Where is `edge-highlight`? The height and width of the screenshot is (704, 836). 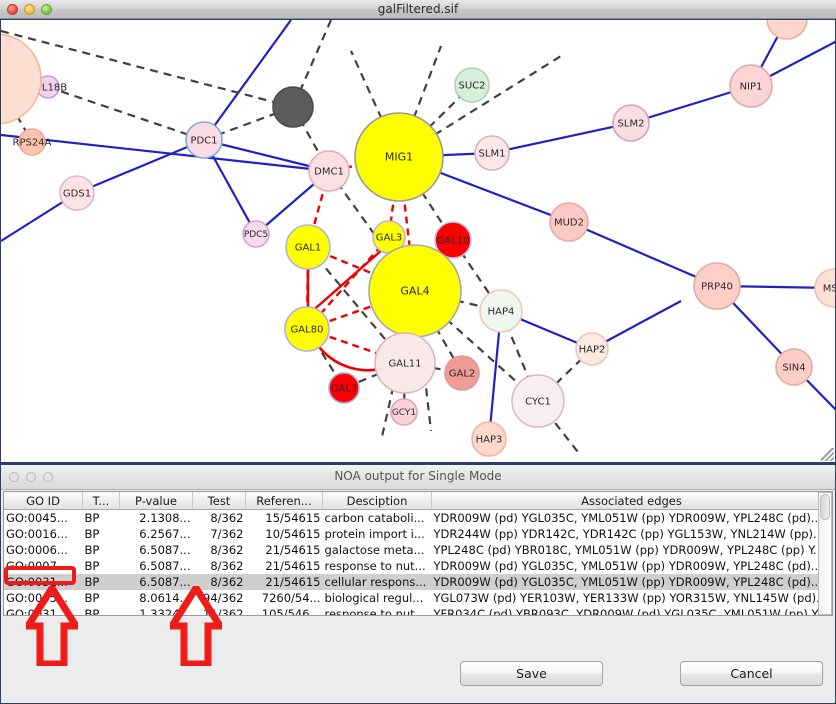 edge-highlight is located at coordinates (351, 359).